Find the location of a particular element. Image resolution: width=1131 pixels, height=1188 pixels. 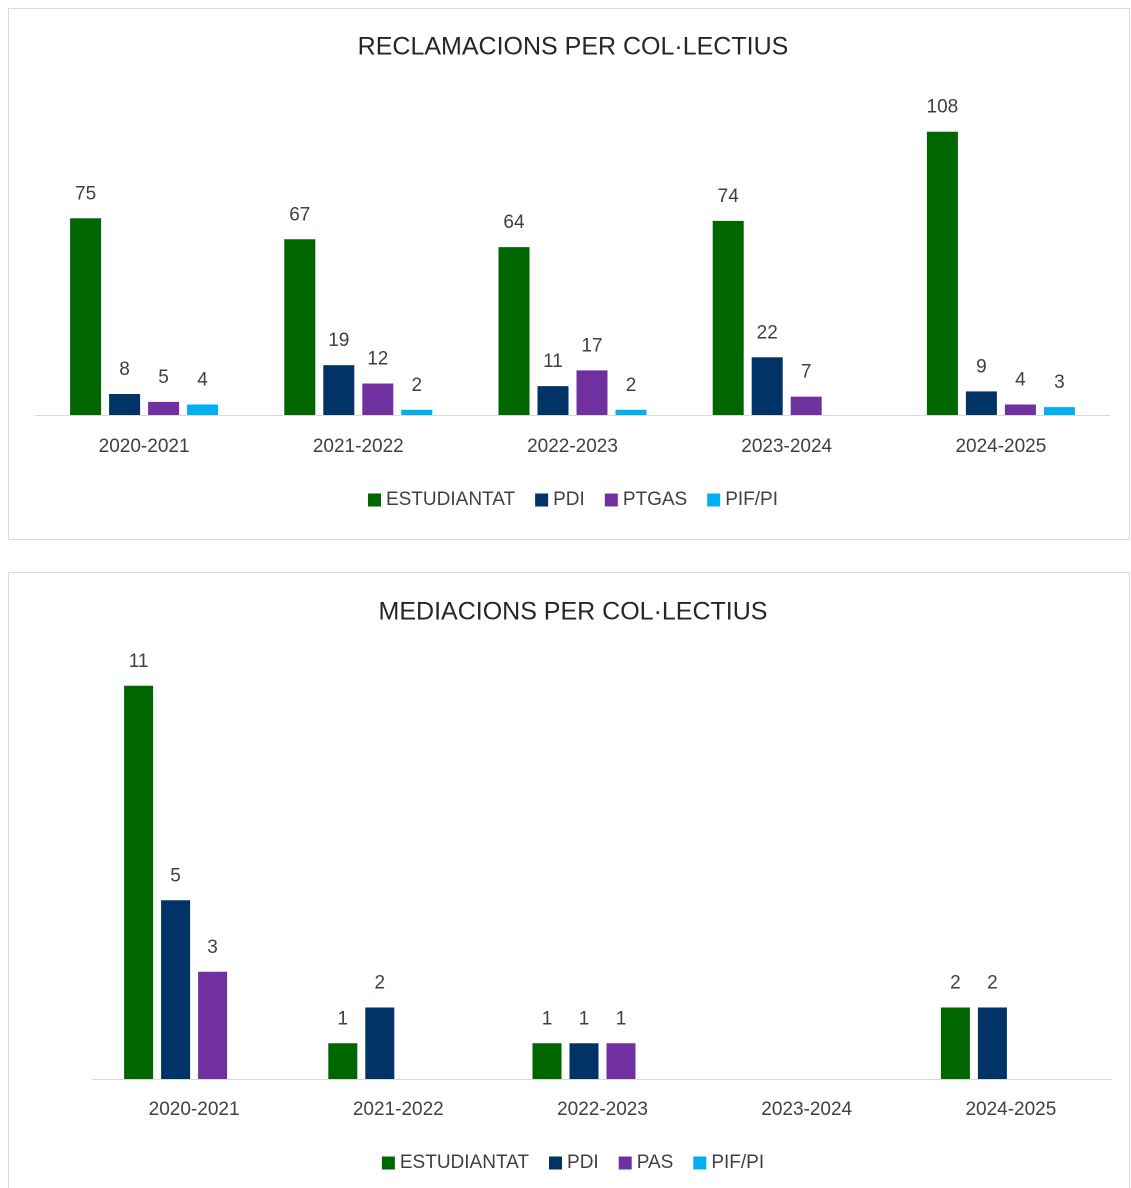

data-label: 17 is located at coordinates (591, 345).